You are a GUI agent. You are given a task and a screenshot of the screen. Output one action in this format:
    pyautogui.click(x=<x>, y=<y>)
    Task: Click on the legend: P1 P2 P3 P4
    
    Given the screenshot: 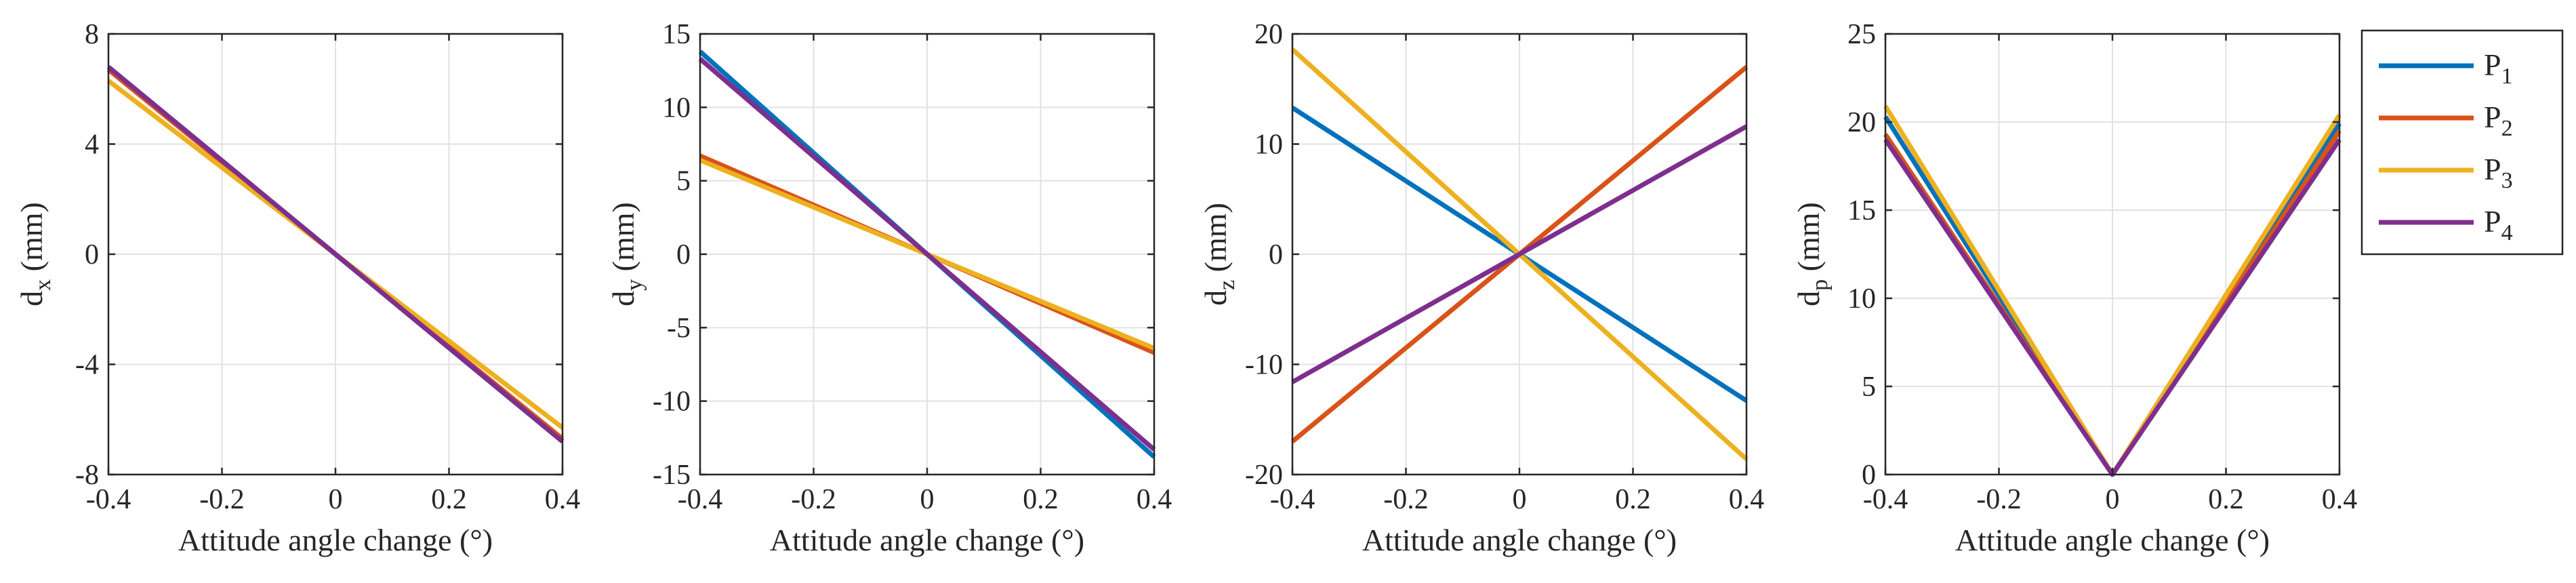 What is the action you would take?
    pyautogui.click(x=2462, y=142)
    